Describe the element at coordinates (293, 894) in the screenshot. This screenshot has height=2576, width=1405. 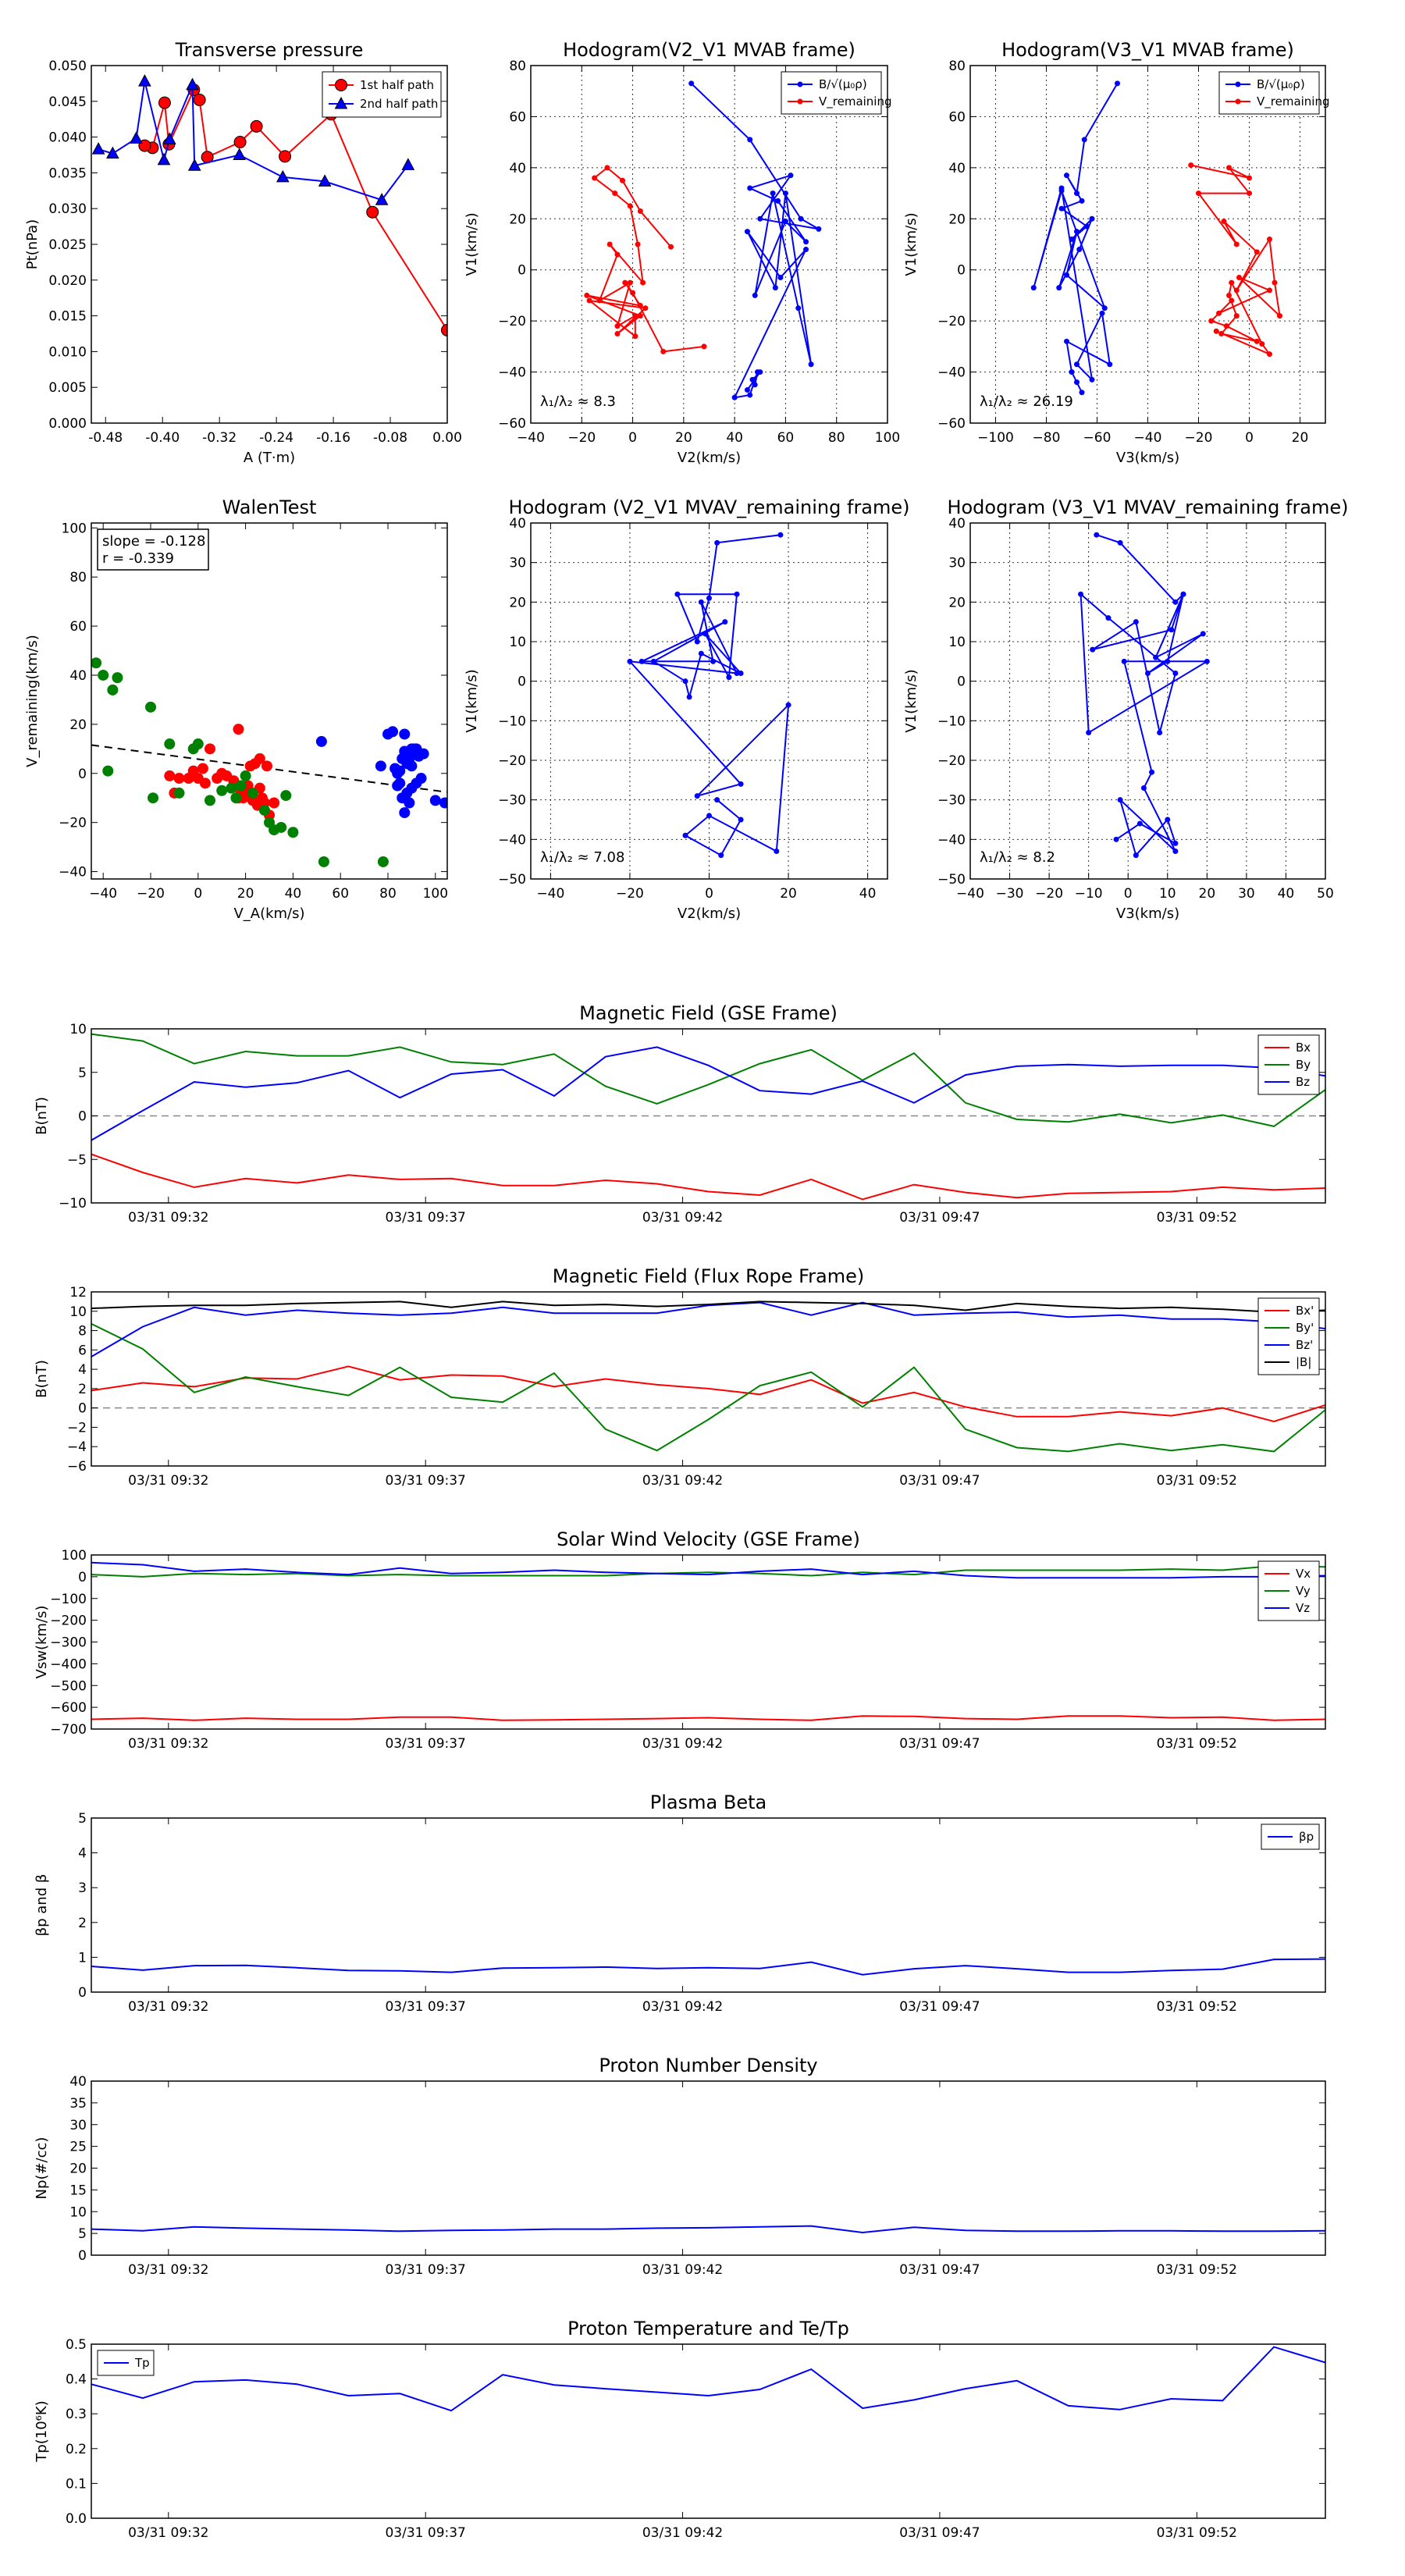
I see `x-tick-label: 40` at that location.